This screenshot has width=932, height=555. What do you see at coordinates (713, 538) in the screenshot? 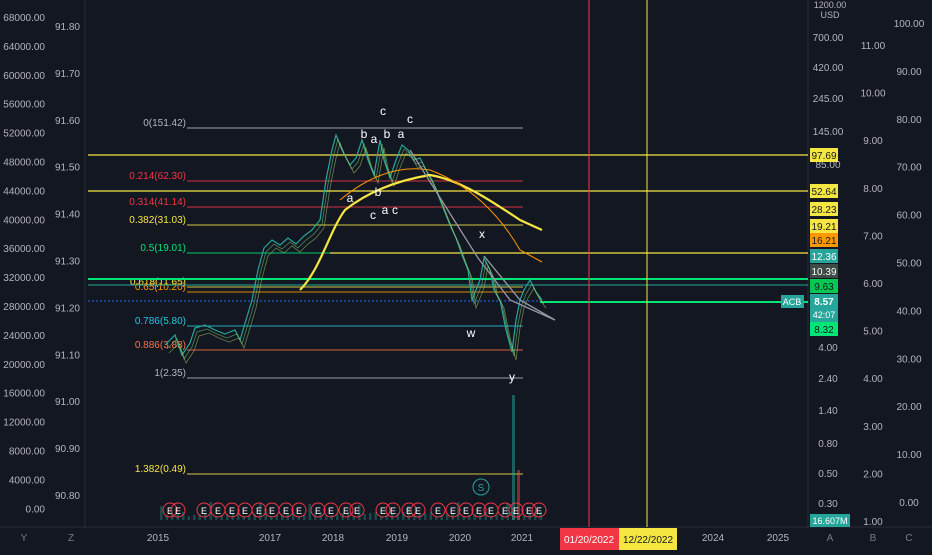
I see `x-axis-tick: 2024` at bounding box center [713, 538].